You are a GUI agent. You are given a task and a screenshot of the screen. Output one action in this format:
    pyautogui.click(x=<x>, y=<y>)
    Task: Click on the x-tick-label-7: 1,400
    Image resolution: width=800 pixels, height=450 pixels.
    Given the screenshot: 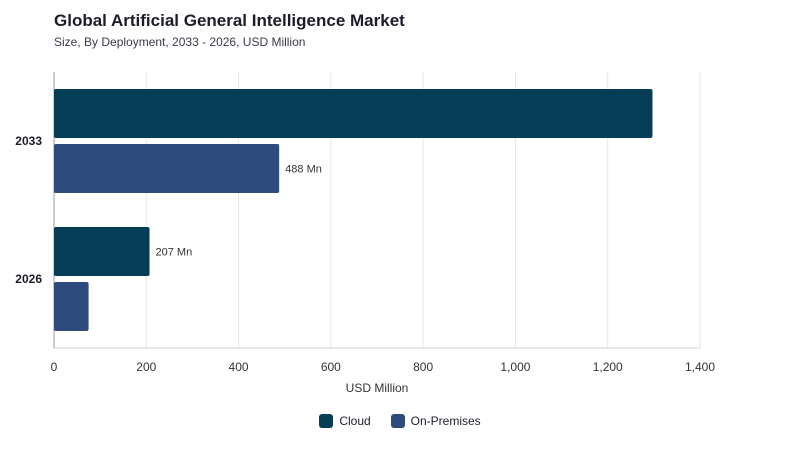 What is the action you would take?
    pyautogui.click(x=700, y=367)
    